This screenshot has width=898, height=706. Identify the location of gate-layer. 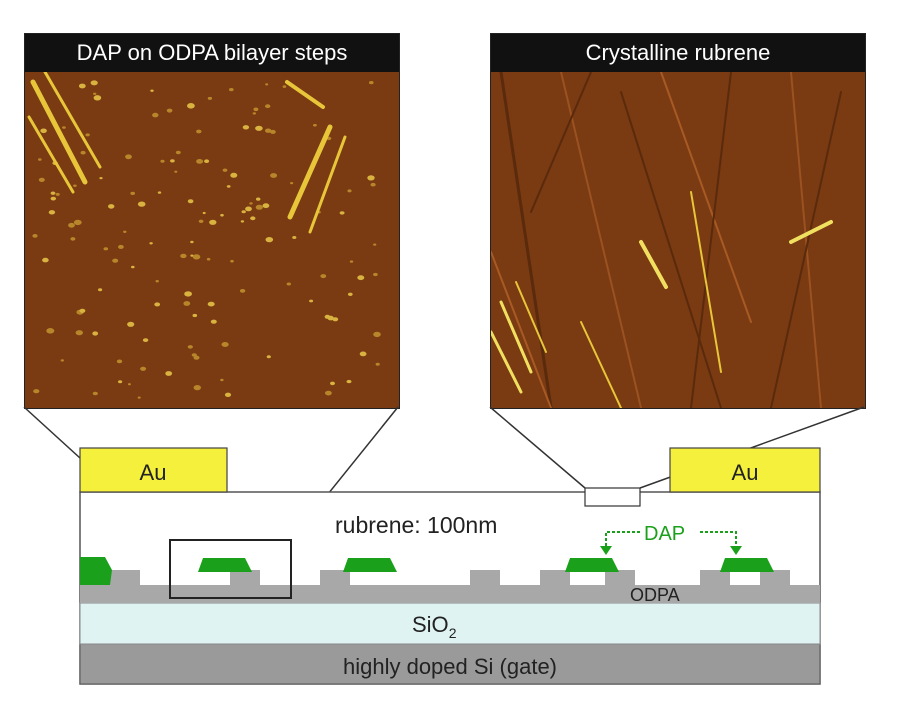
(450, 664).